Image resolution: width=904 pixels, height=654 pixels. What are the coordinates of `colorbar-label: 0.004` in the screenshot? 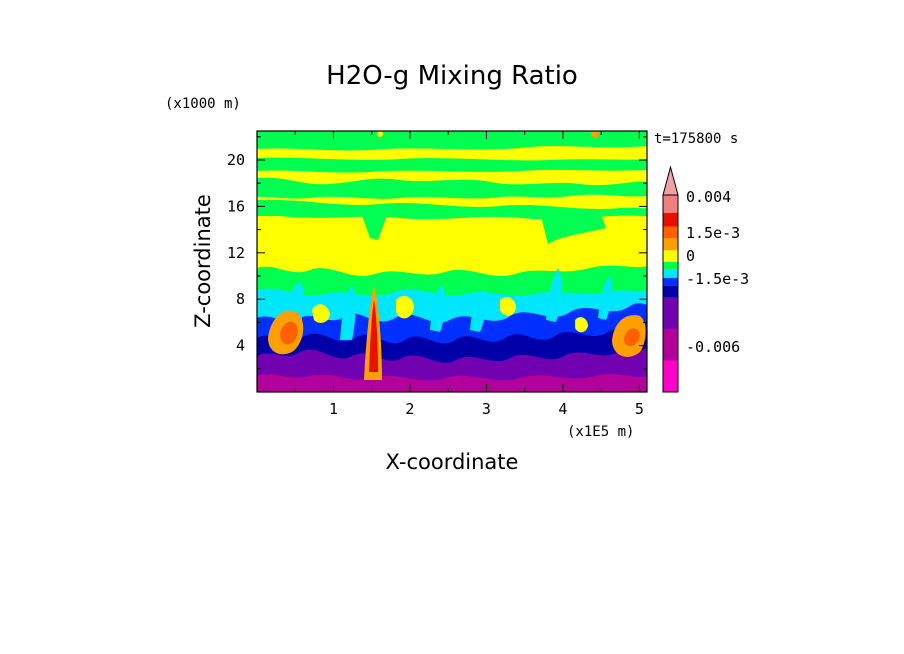 It's located at (708, 197).